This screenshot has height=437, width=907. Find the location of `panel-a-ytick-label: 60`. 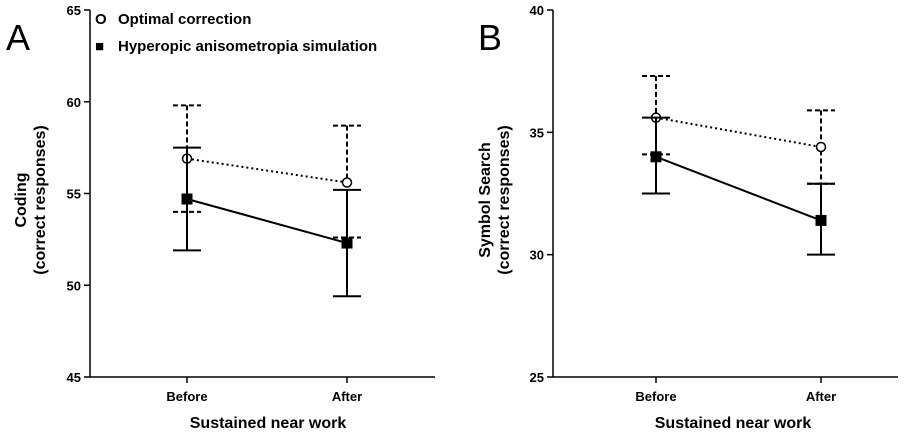

panel-a-ytick-label: 60 is located at coordinates (74, 102).